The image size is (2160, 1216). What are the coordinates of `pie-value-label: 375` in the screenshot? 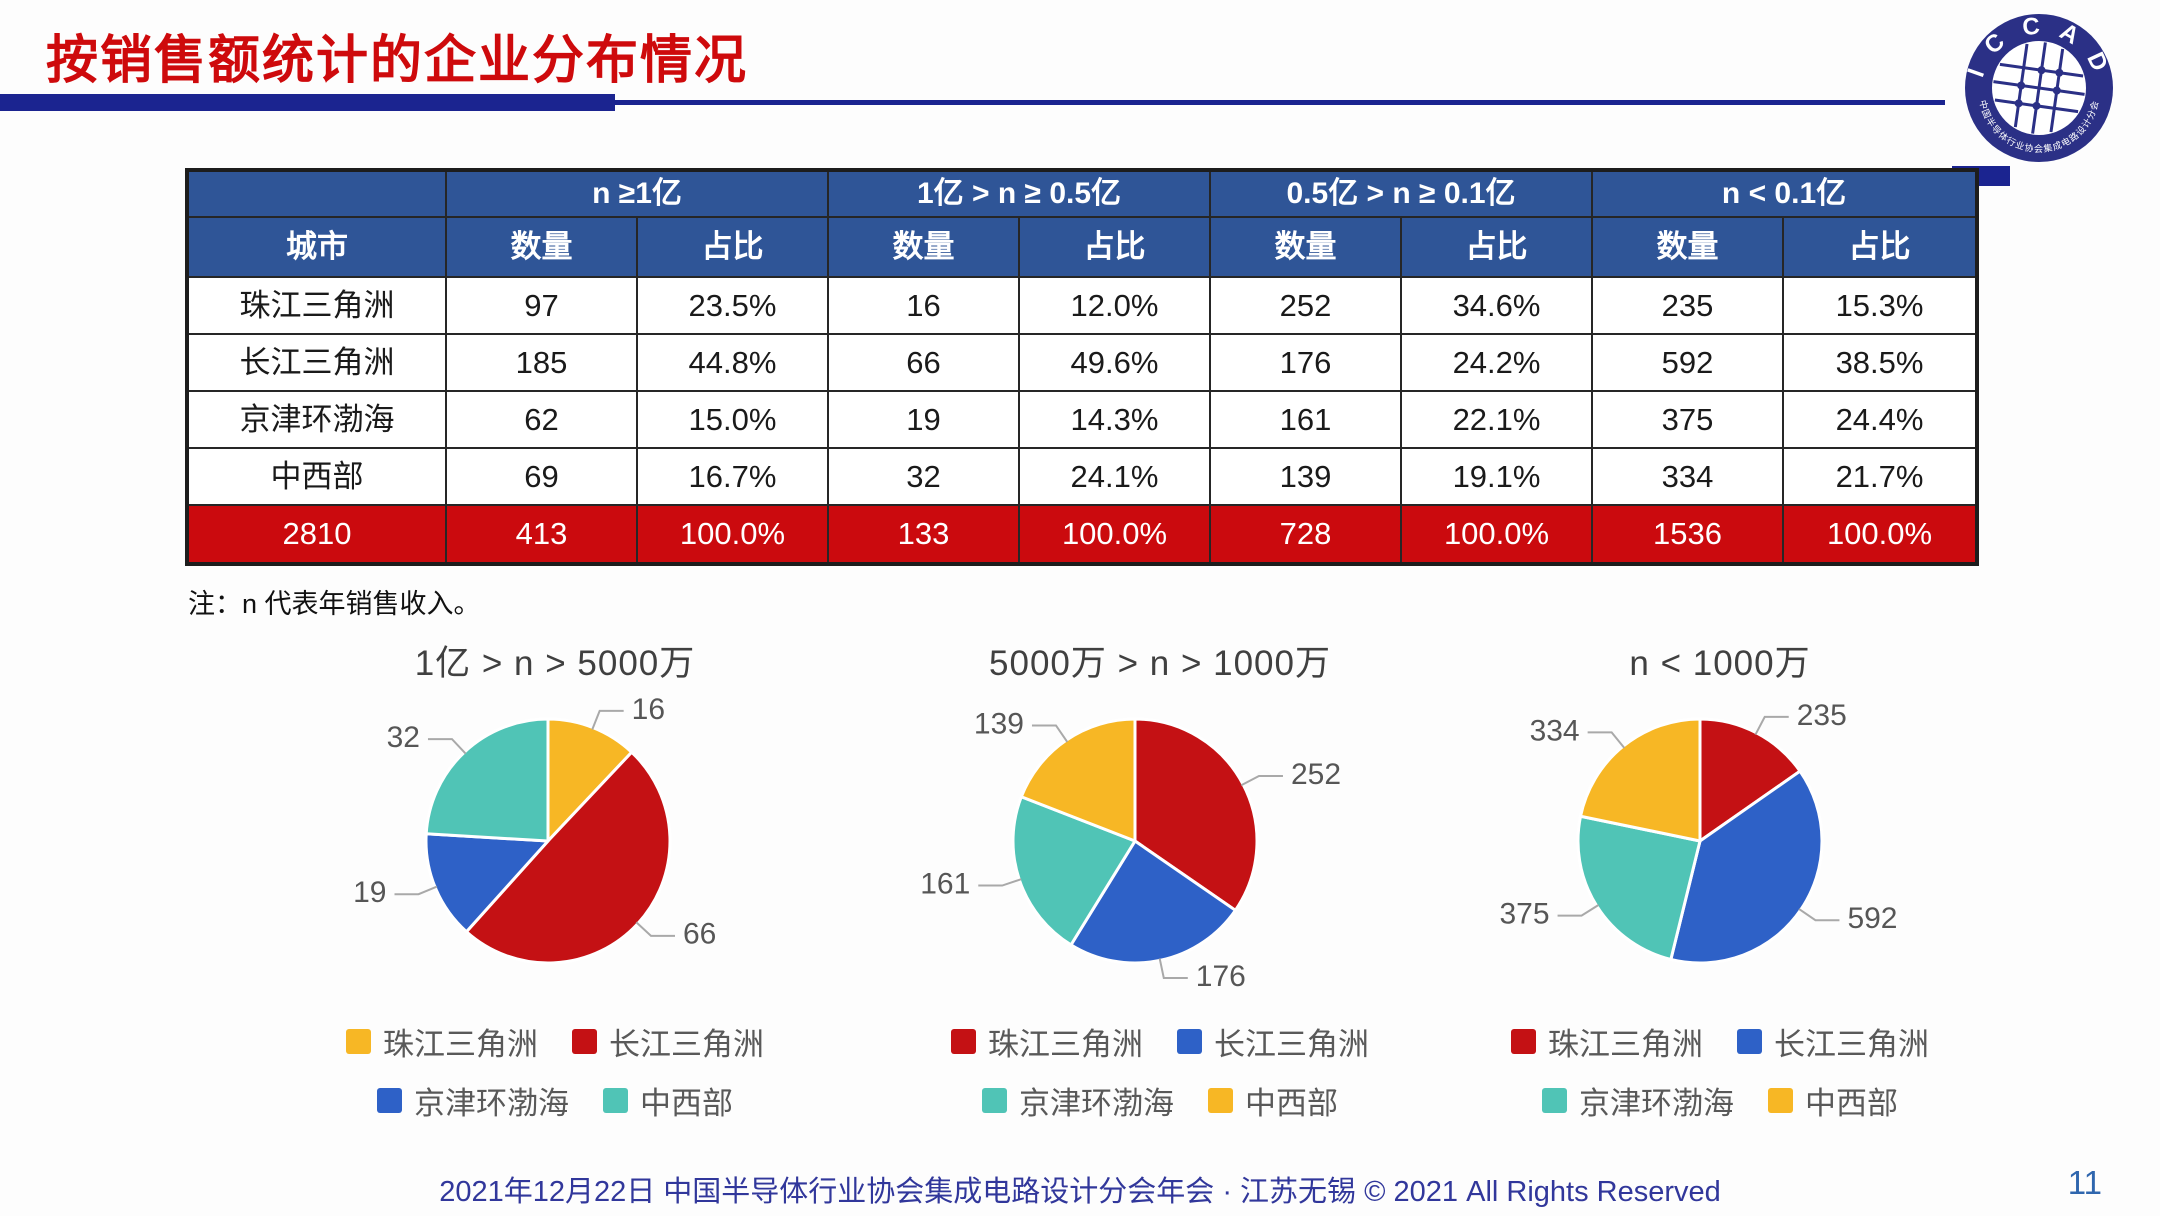 It's located at (1525, 914).